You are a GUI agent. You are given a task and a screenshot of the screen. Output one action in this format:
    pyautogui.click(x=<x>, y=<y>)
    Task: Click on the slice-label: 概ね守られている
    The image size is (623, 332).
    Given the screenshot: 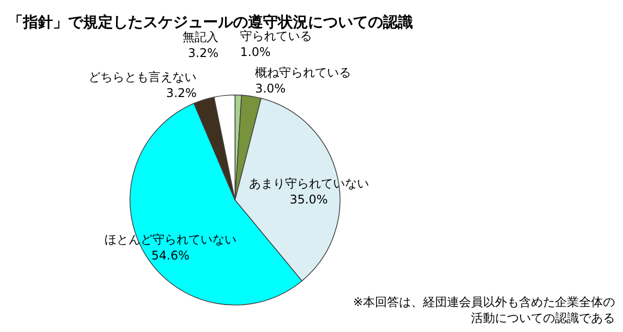 What is the action you would take?
    pyautogui.click(x=303, y=73)
    